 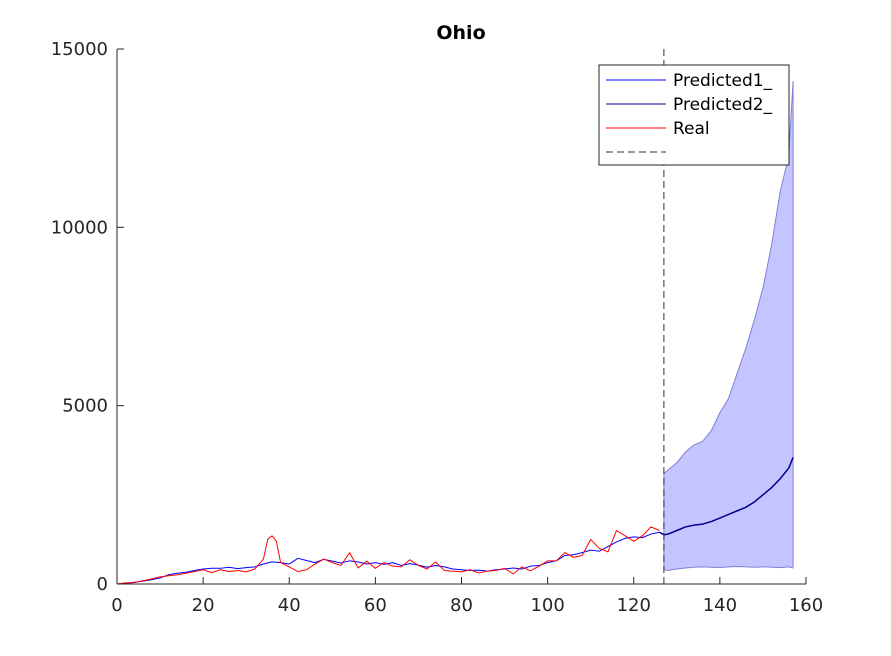 I want to click on y-tick-label: 10000, so click(x=79, y=227).